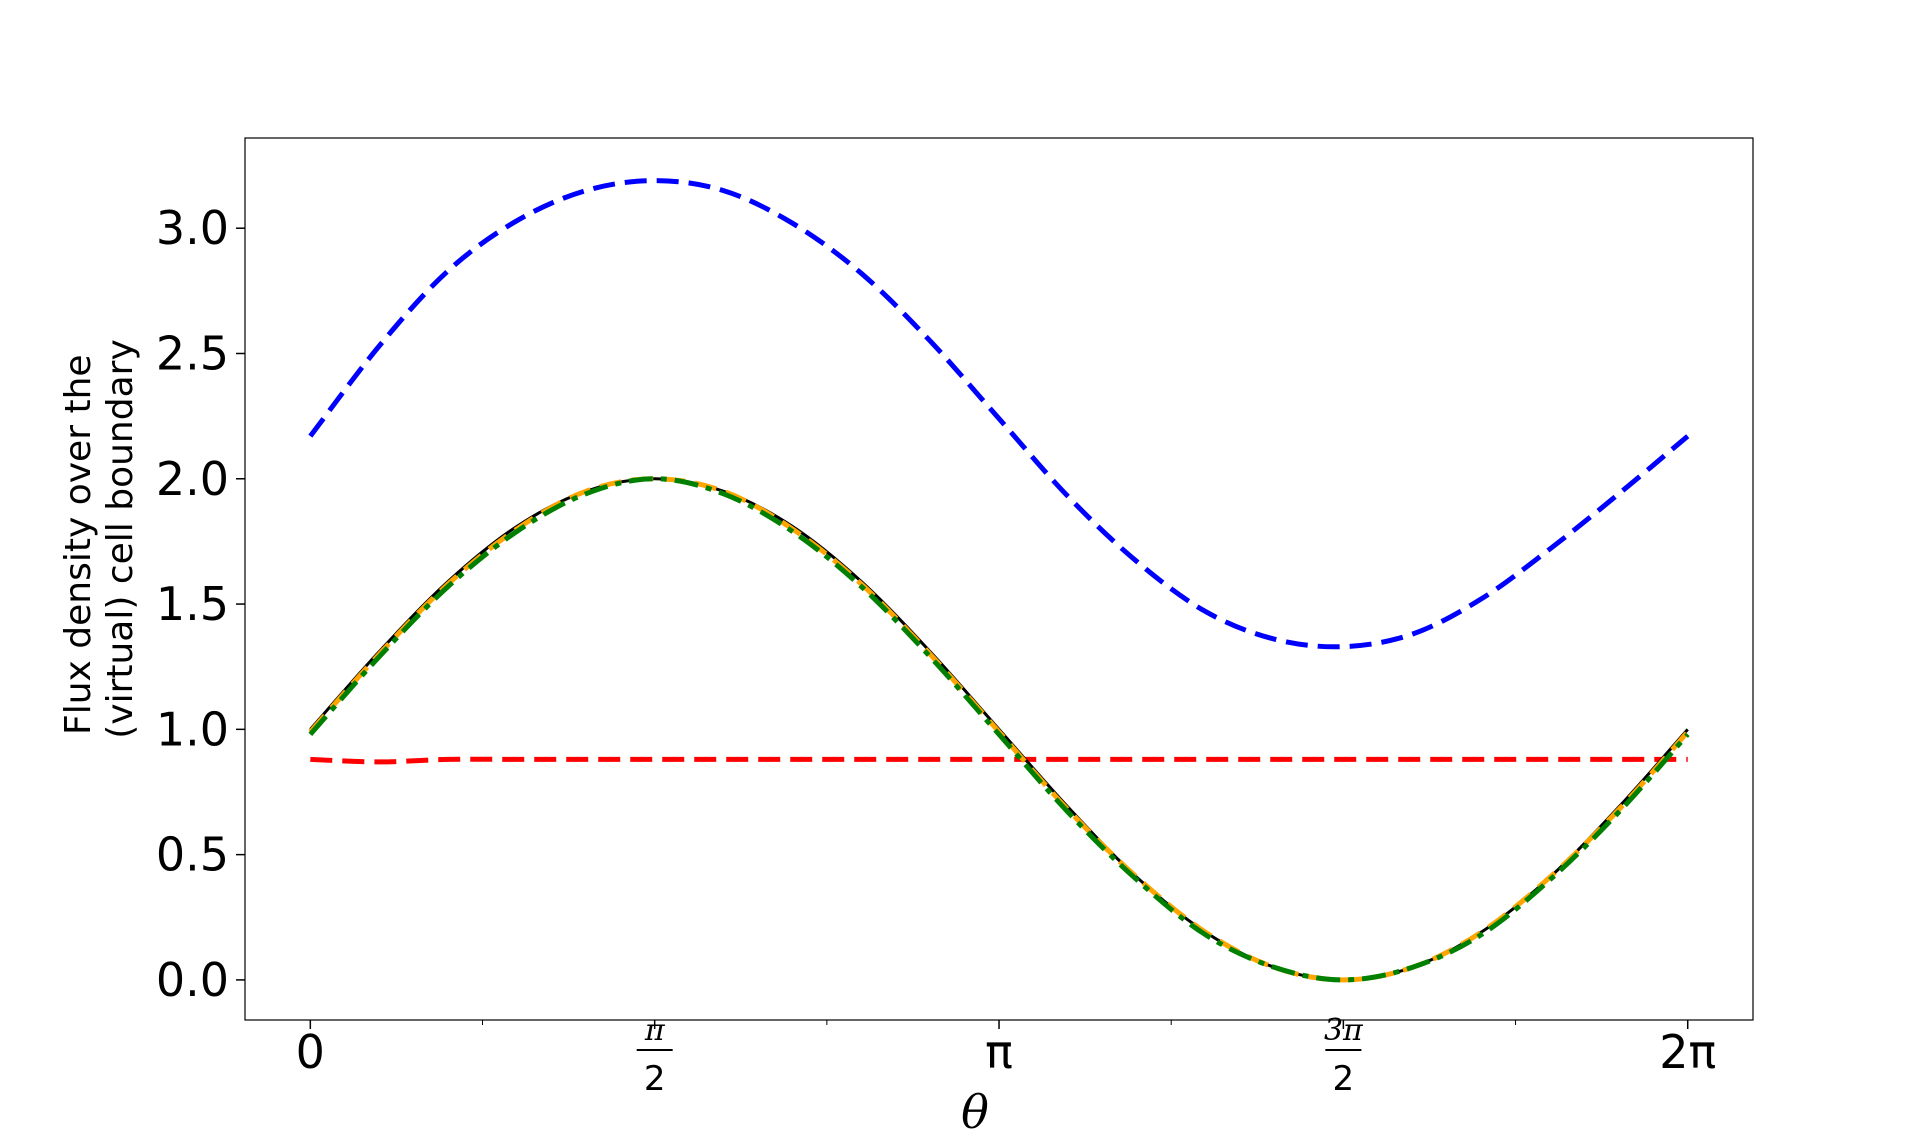 The width and height of the screenshot is (1920, 1129). Describe the element at coordinates (192, 228) in the screenshot. I see `y-tick-label-6: 3.0` at that location.